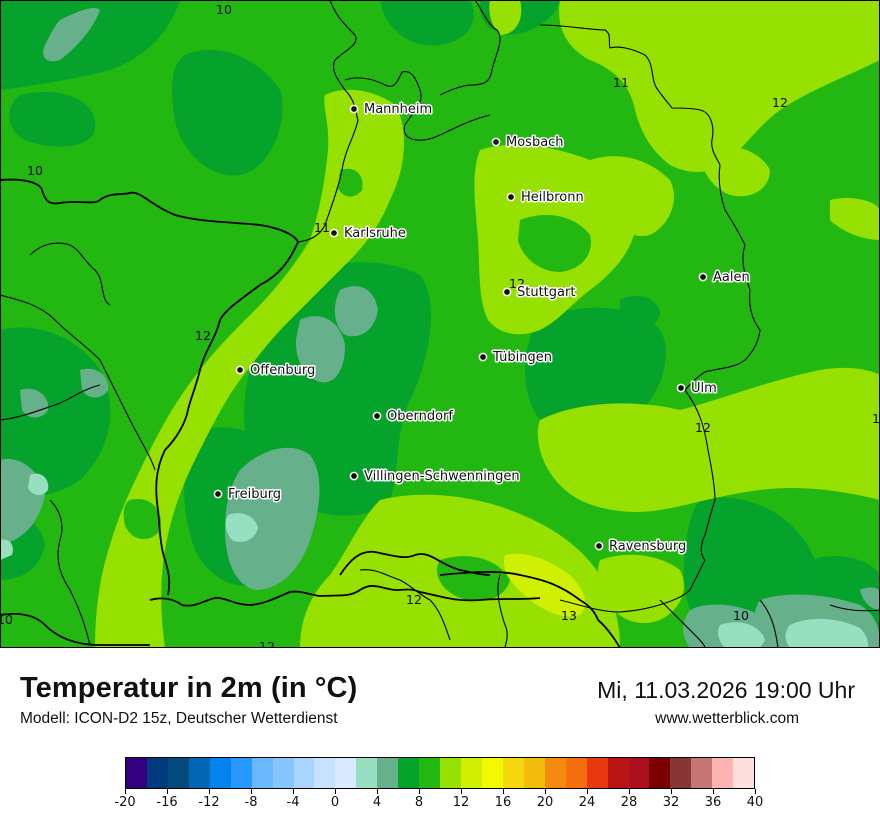  I want to click on colorbar-tick-label: -20, so click(125, 802).